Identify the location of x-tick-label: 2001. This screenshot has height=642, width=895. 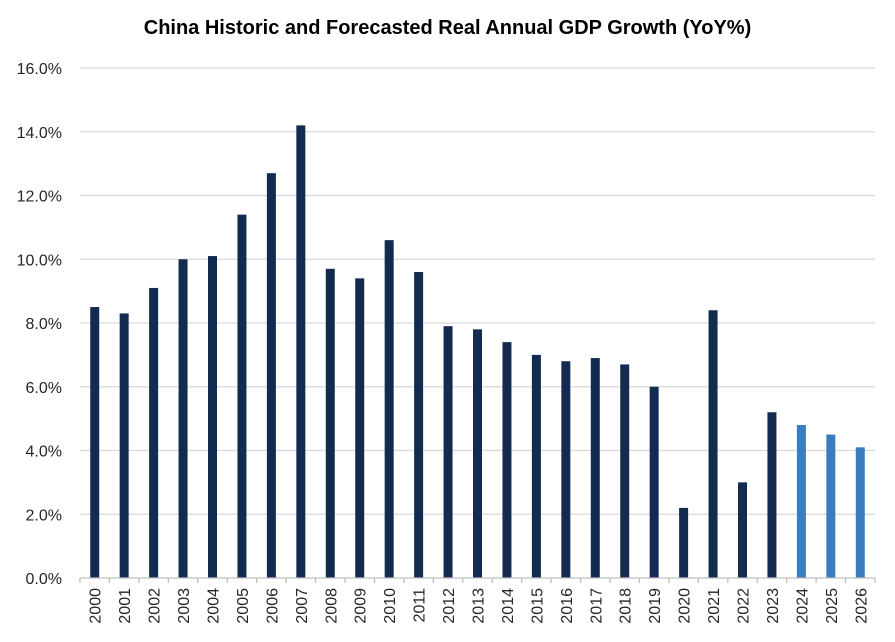
(125, 606).